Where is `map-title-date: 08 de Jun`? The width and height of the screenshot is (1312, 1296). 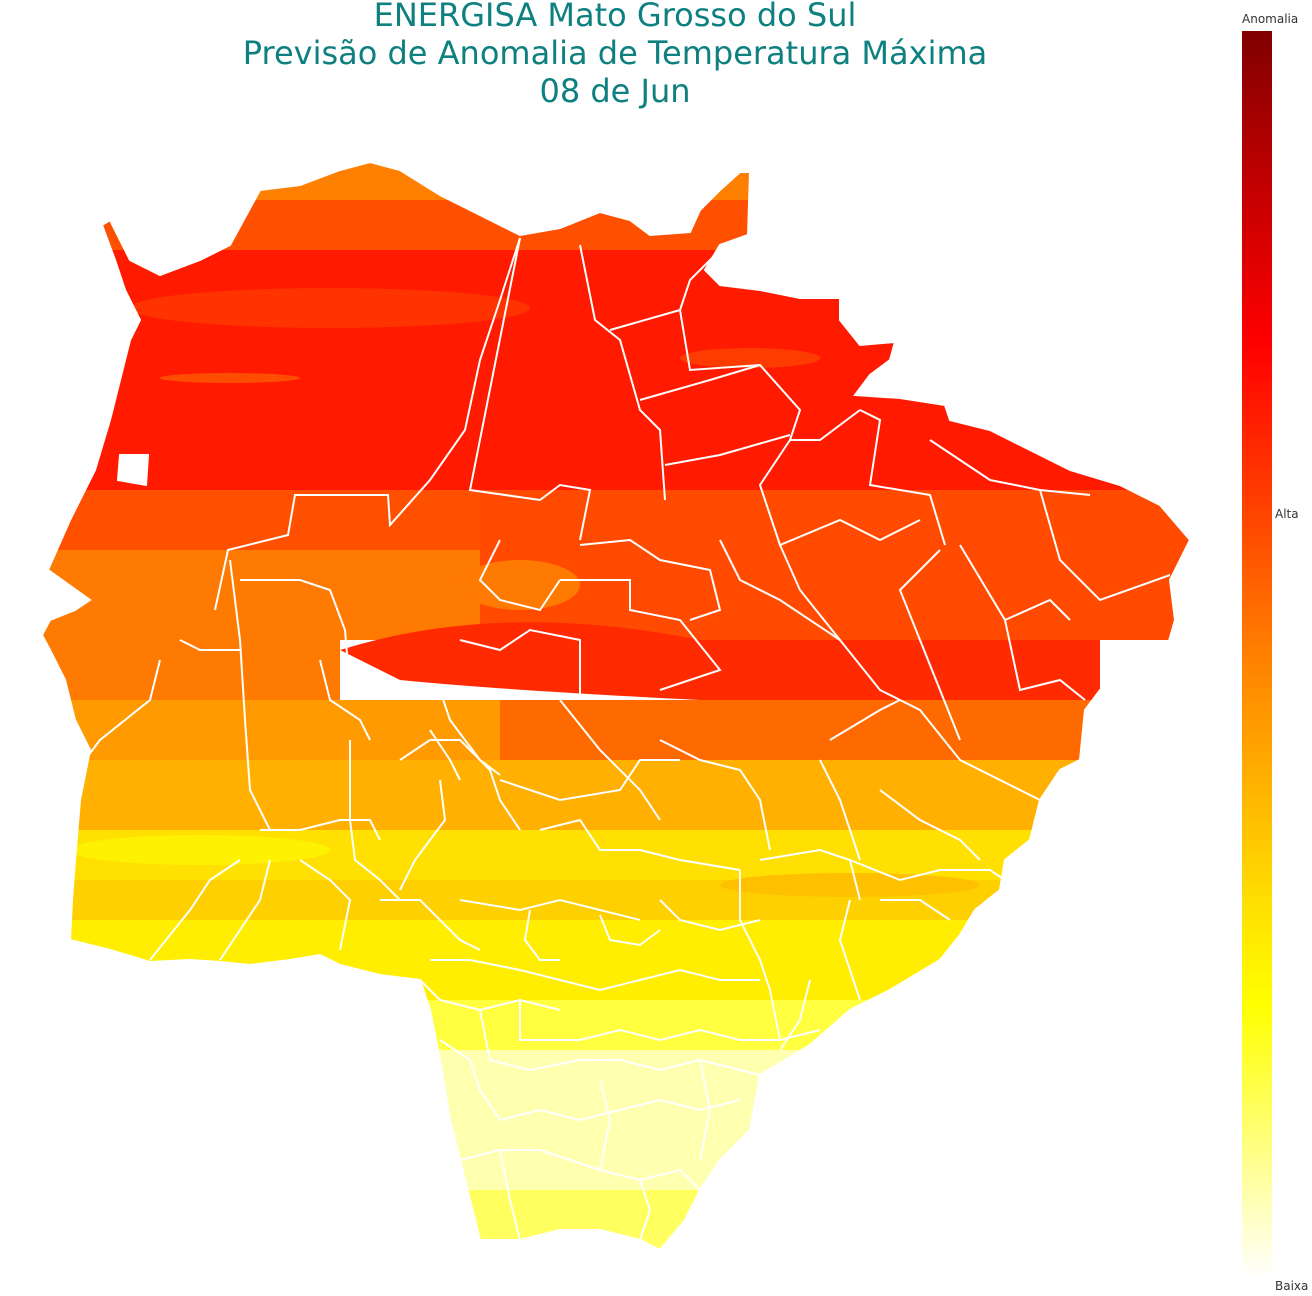 map-title-date: 08 de Jun is located at coordinates (615, 91).